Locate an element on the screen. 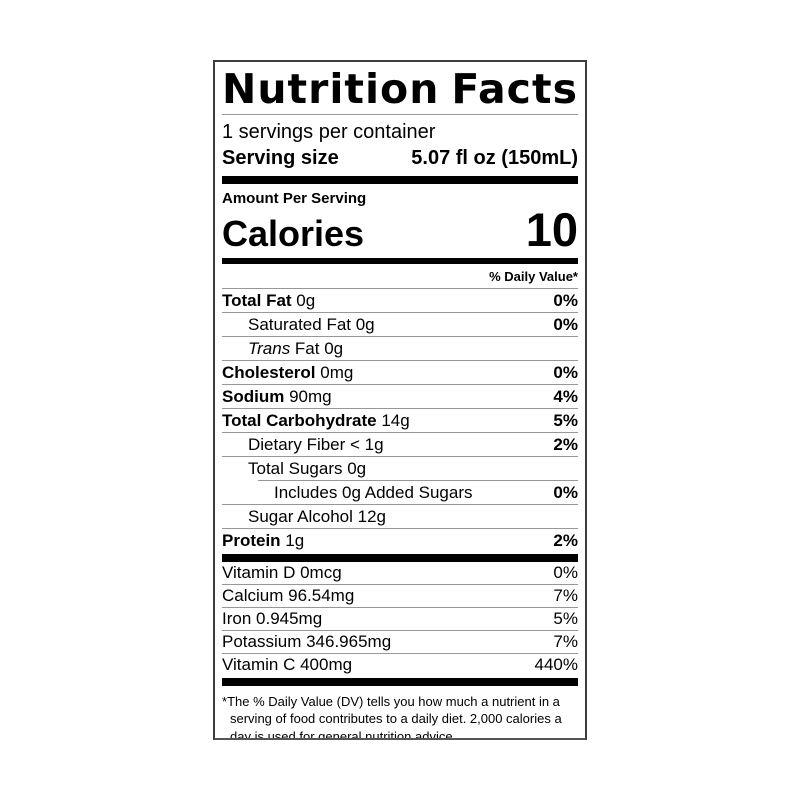 The image size is (800, 800). nutrient-name-italic: Trans is located at coordinates (269, 348).